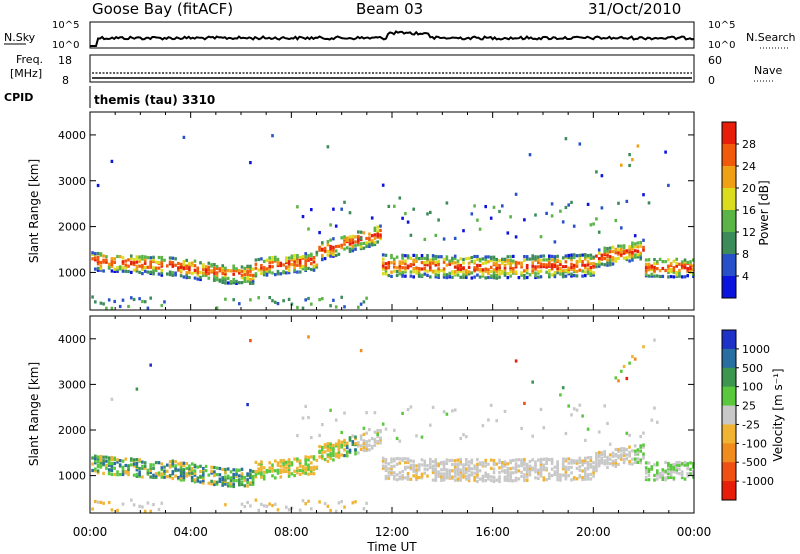 This screenshot has height=554, width=800. What do you see at coordinates (389, 9) in the screenshot?
I see `beam-title: Beam 03` at bounding box center [389, 9].